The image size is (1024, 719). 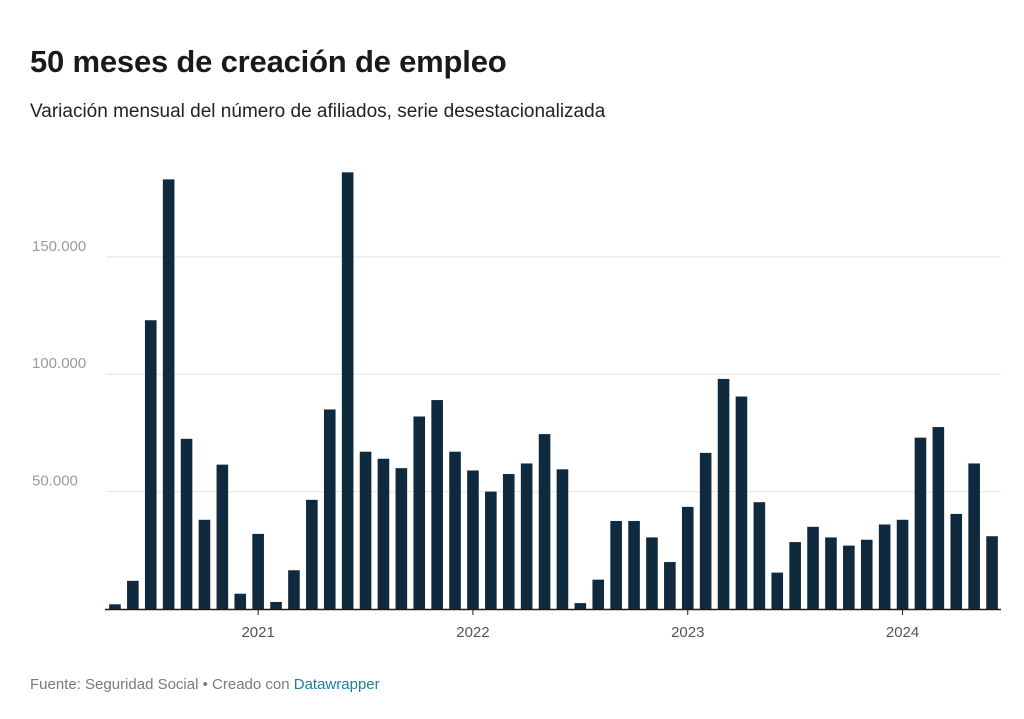 I want to click on y-tick-label: 50.000, so click(x=55, y=481).